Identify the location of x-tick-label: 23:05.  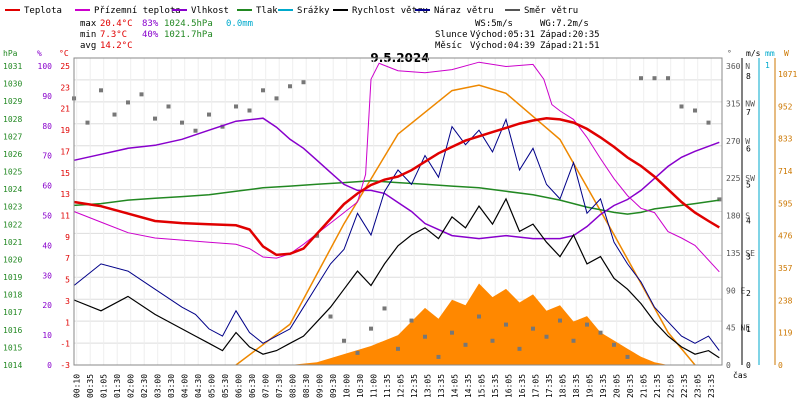
(698, 386).